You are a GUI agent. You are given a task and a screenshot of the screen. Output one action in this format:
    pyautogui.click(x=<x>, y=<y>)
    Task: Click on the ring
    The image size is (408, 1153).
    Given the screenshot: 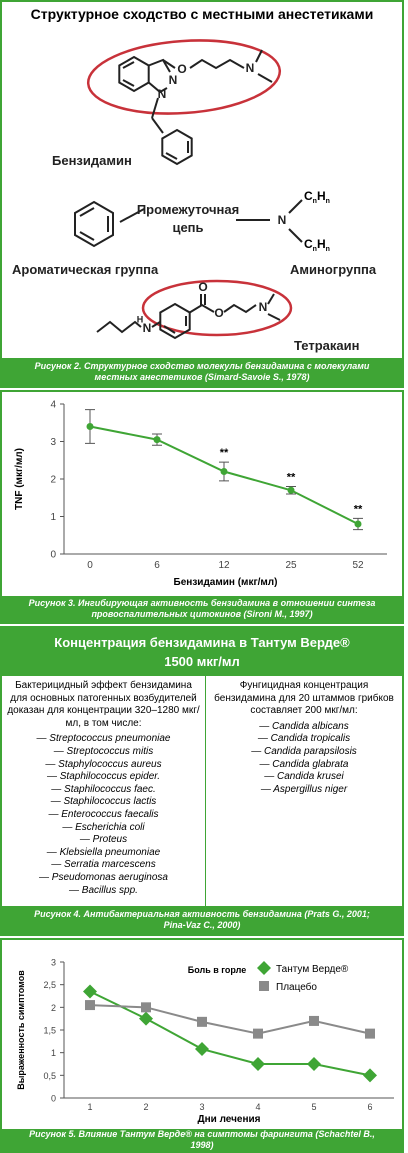 What is the action you would take?
    pyautogui.click(x=94, y=224)
    